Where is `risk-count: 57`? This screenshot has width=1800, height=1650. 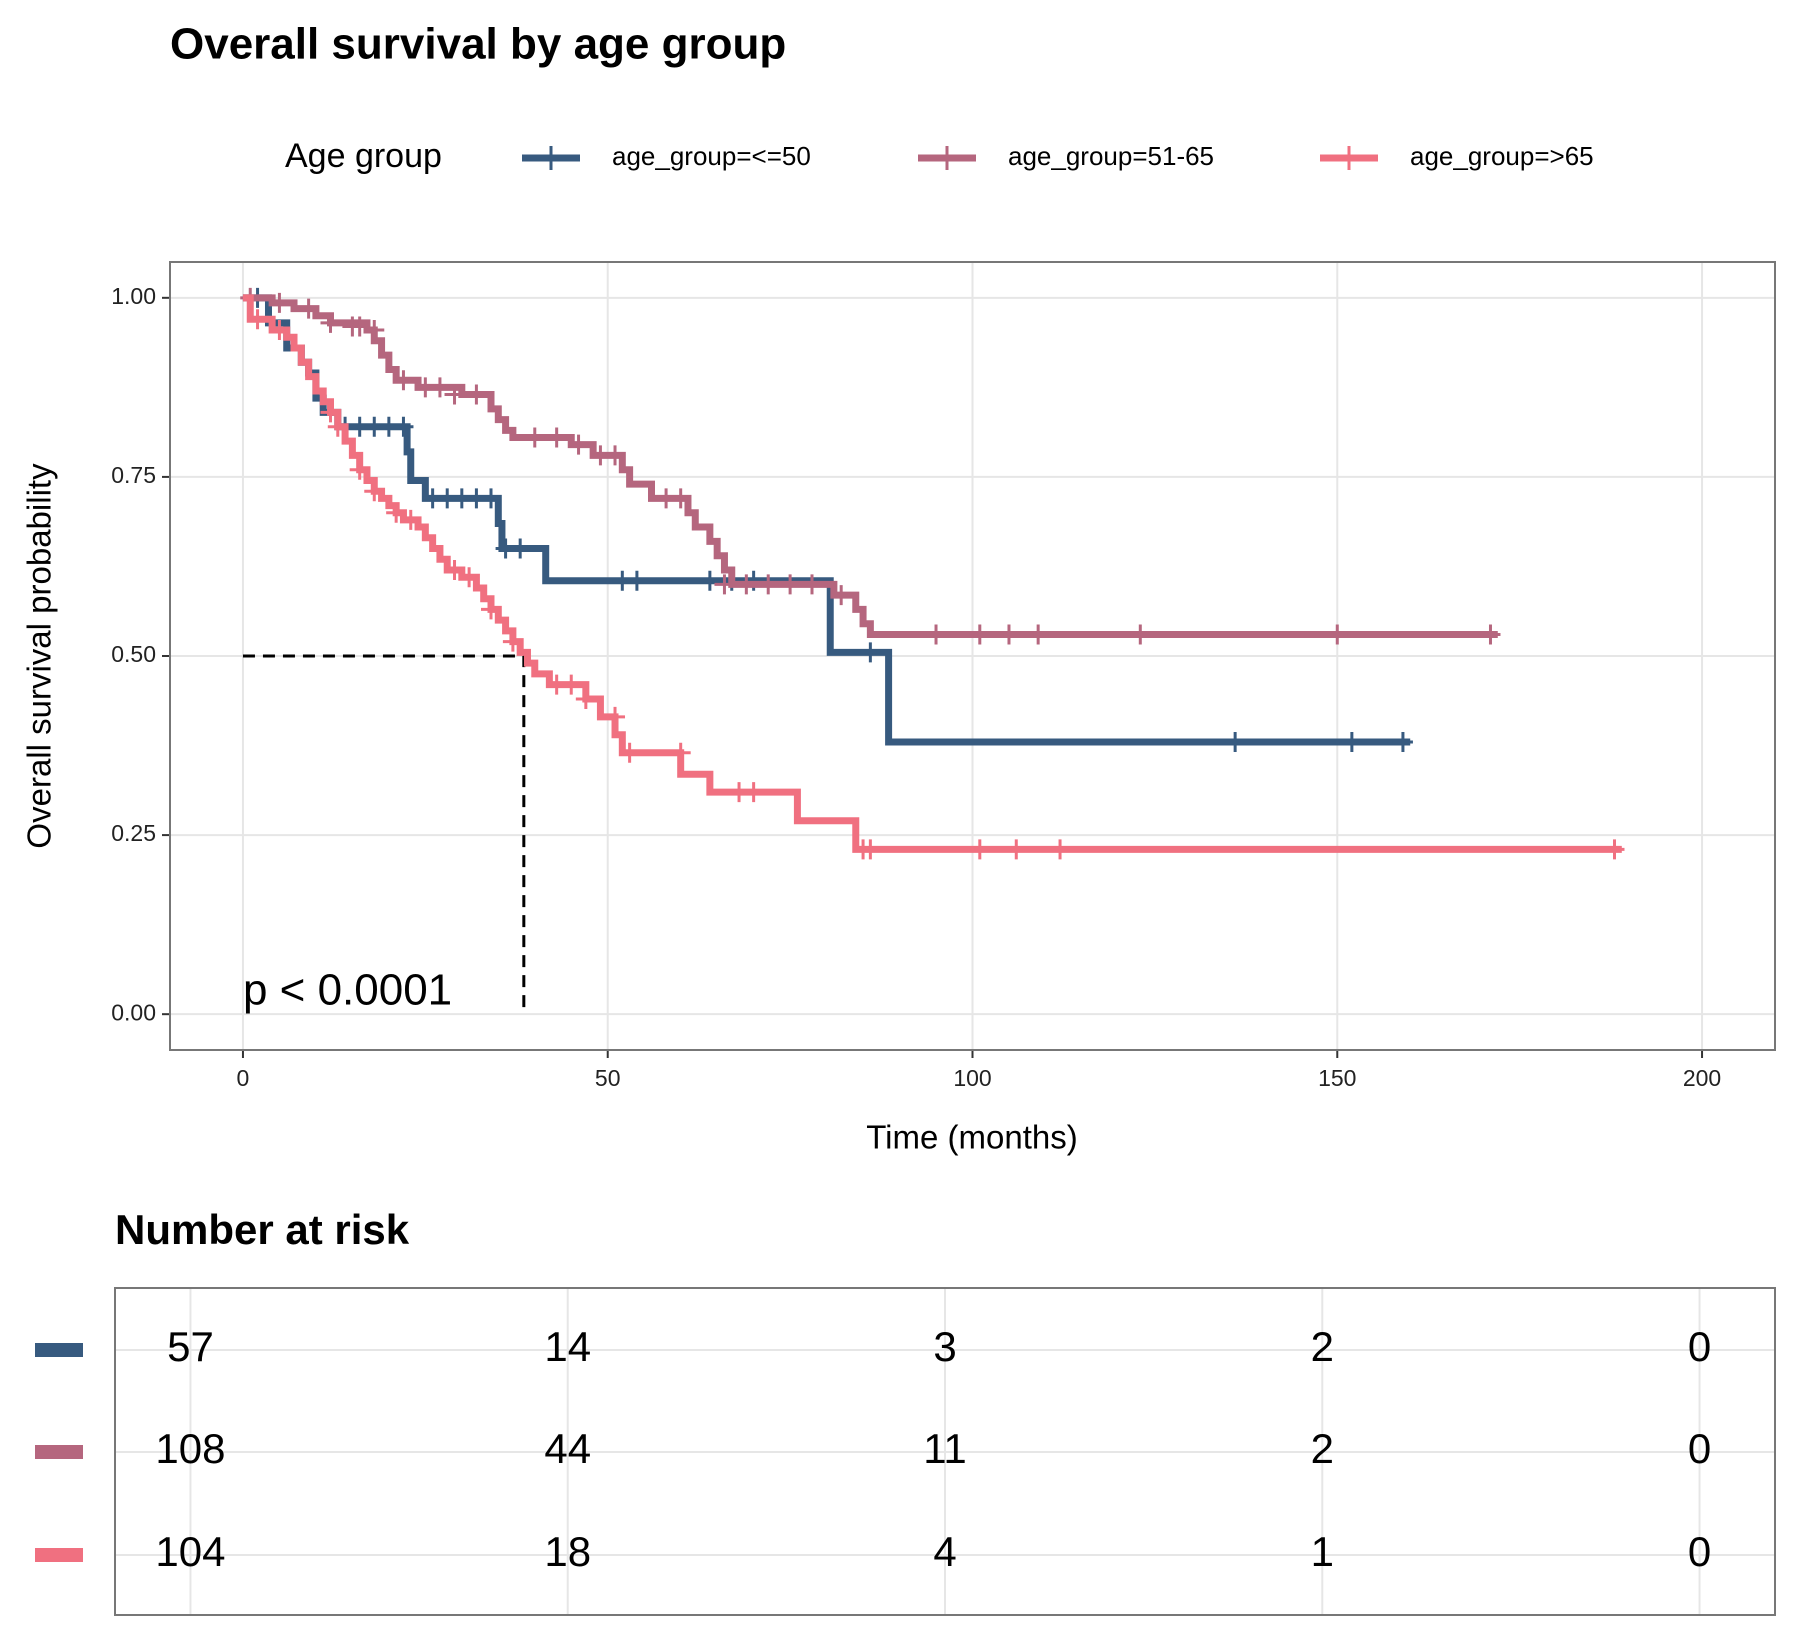
risk-count: 57 is located at coordinates (190, 1346).